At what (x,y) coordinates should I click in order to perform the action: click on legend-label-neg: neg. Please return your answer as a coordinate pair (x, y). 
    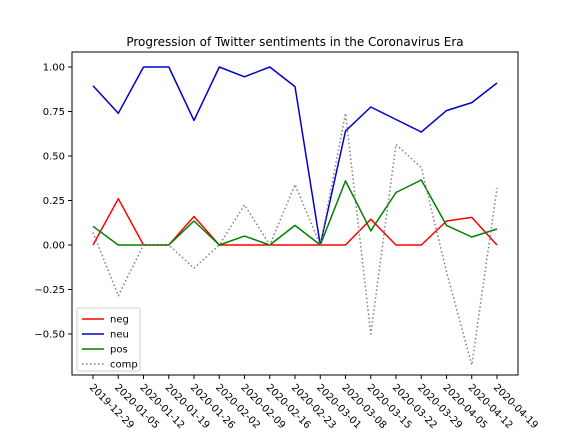
    Looking at the image, I should click on (119, 320).